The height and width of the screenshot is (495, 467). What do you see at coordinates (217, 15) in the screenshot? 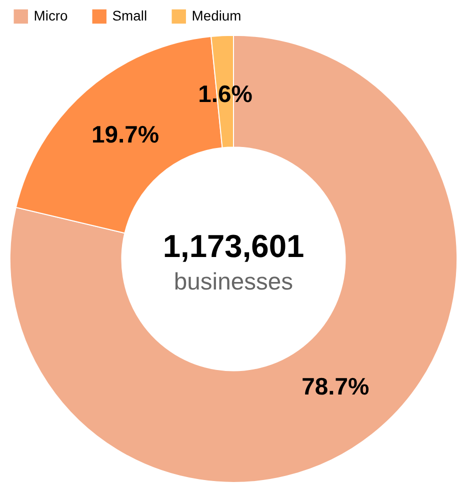
I see `legend-label: Medium` at bounding box center [217, 15].